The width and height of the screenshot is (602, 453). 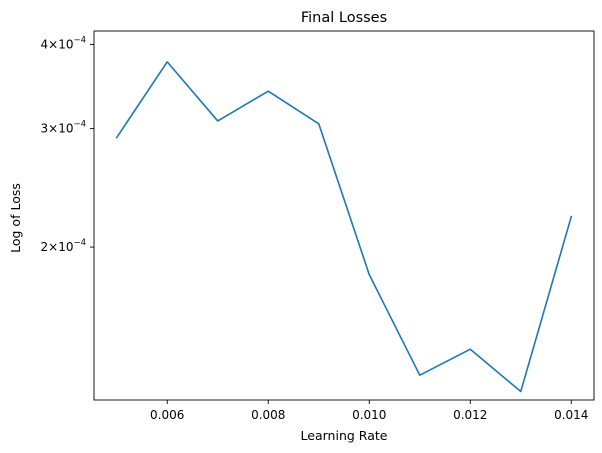 I want to click on y-tick-label: 3×10⁻⁴, so click(x=64, y=128).